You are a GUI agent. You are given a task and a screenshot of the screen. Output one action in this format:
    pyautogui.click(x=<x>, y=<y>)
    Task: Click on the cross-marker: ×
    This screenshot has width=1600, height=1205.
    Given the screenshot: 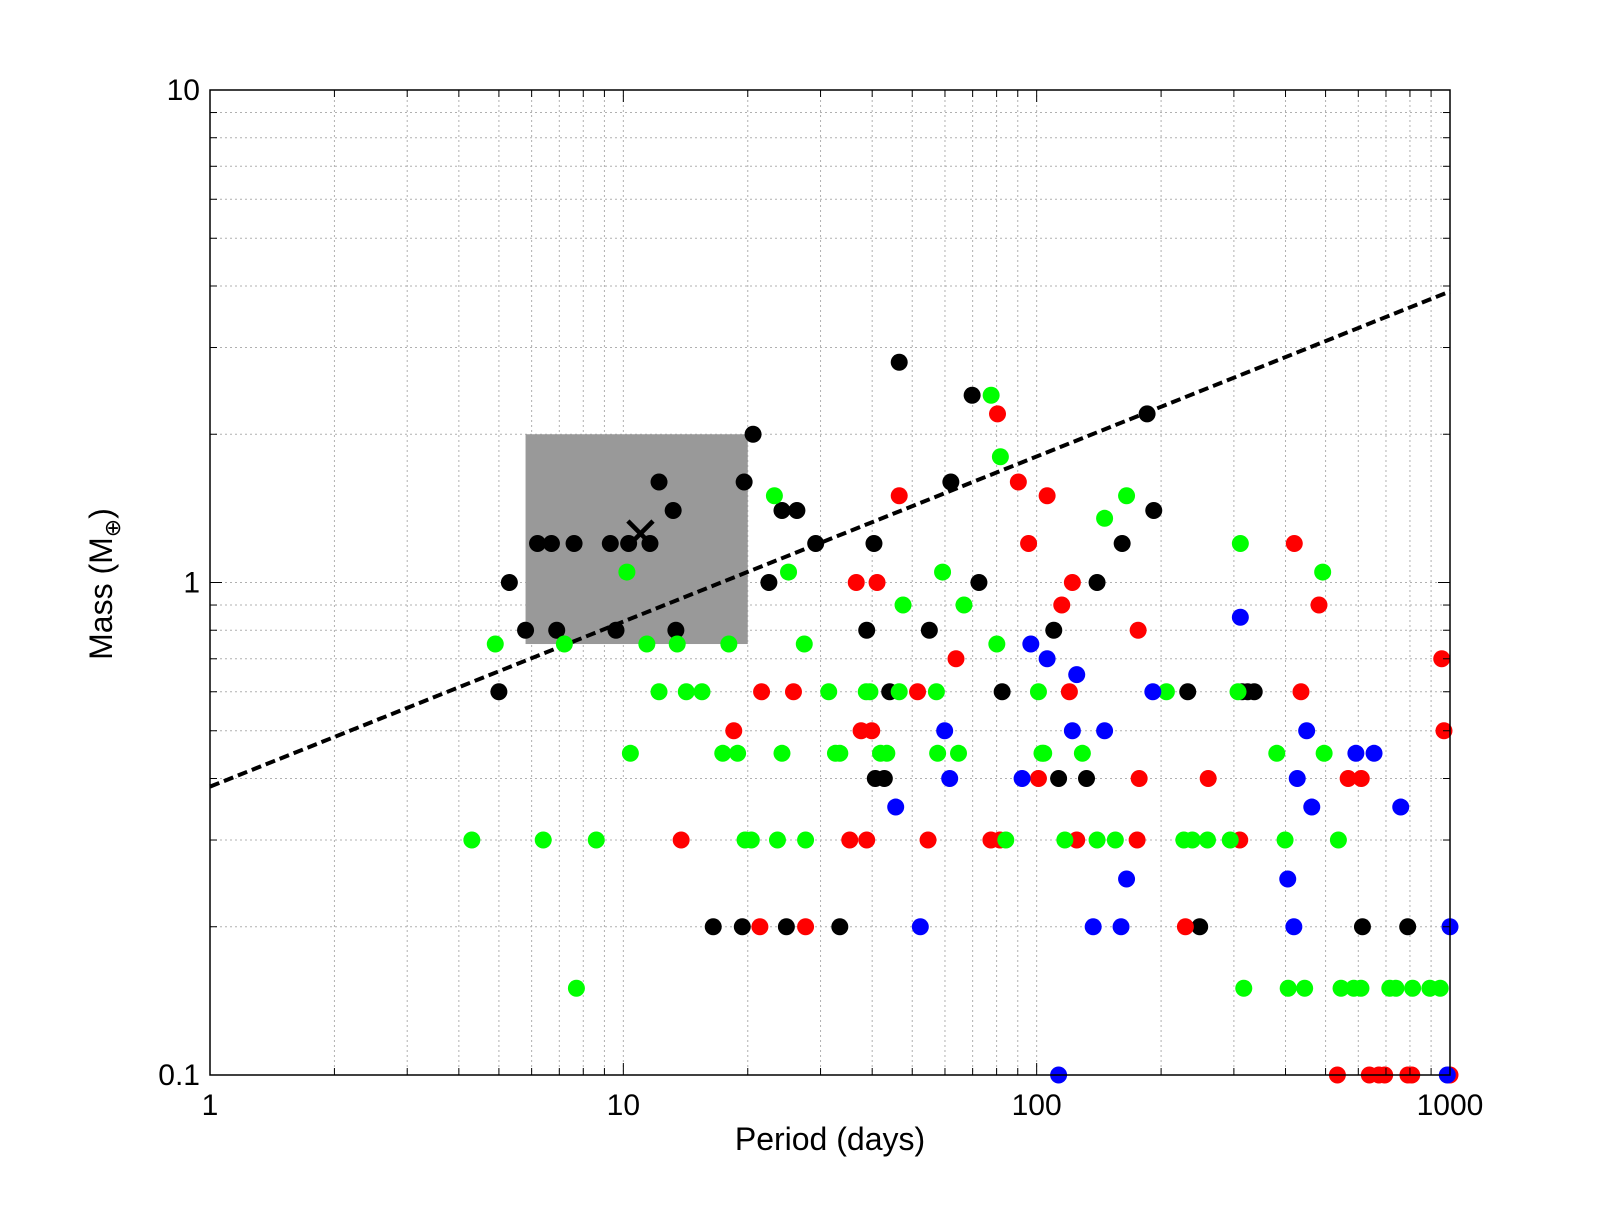 What is the action you would take?
    pyautogui.click(x=640, y=533)
    